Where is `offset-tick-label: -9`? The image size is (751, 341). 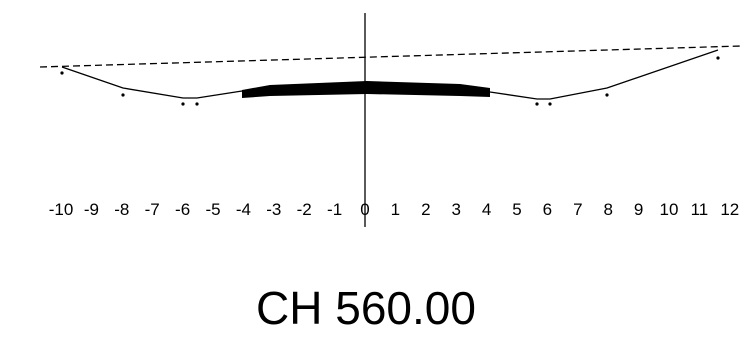
offset-tick-label: -9 is located at coordinates (91, 209).